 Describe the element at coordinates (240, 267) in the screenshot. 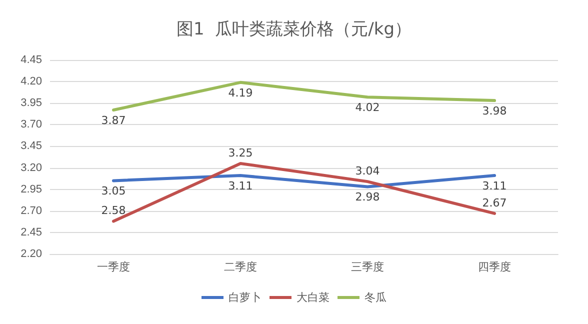

I see `x-tick-label: 二季度` at that location.